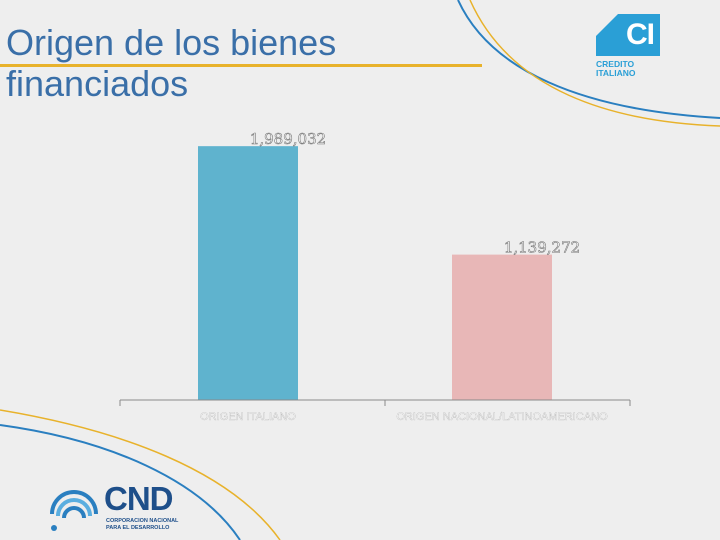 The height and width of the screenshot is (540, 720). I want to click on swirl-top-gold, so click(594, 63).